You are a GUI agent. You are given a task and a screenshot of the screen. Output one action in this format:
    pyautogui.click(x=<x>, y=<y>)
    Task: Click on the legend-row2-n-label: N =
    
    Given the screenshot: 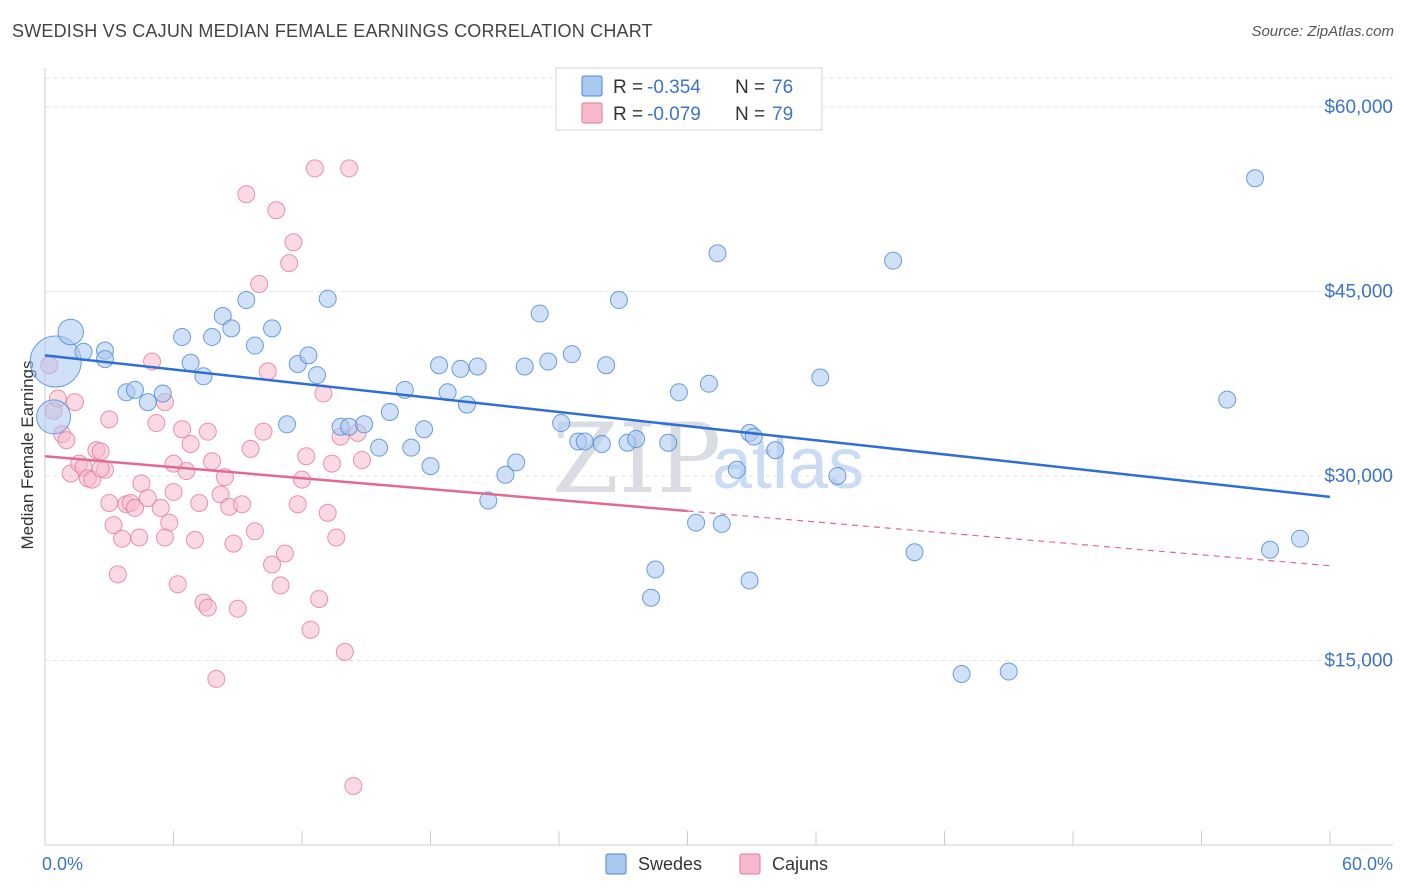 What is the action you would take?
    pyautogui.click(x=750, y=114)
    